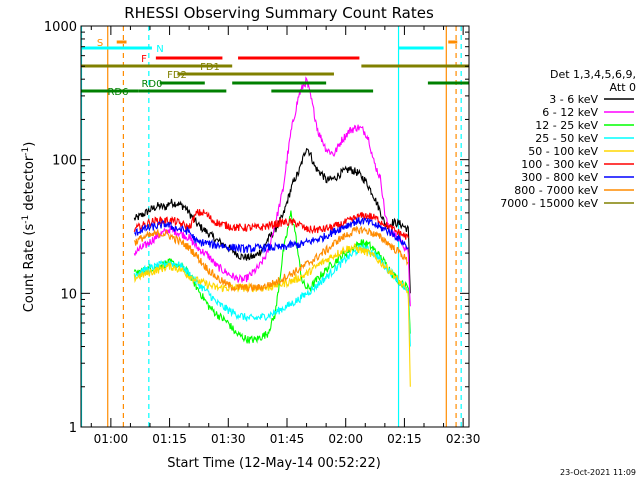  I want to click on legend-label-4: 50 - 100 keV, so click(563, 151).